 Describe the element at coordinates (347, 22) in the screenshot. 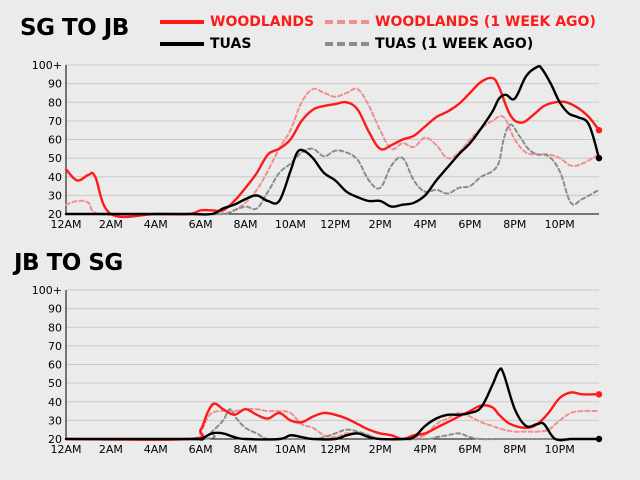

I see `legend-swatch-woodlands-prev` at that location.